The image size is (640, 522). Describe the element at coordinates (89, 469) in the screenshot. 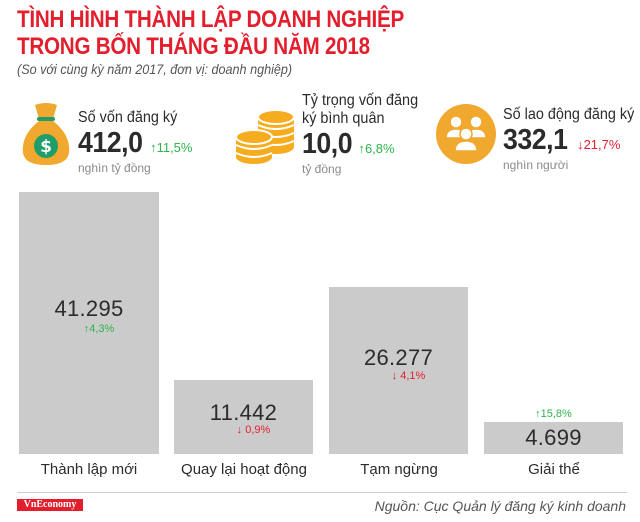

I see `category-label: Thành lập mới` at that location.